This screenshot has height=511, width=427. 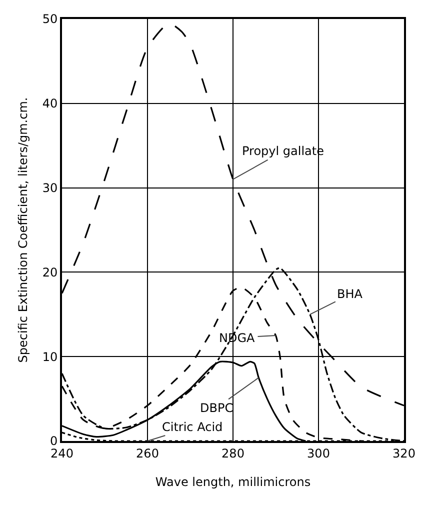 I want to click on x-axis-title: Wave length, millimicrons, so click(x=233, y=481).